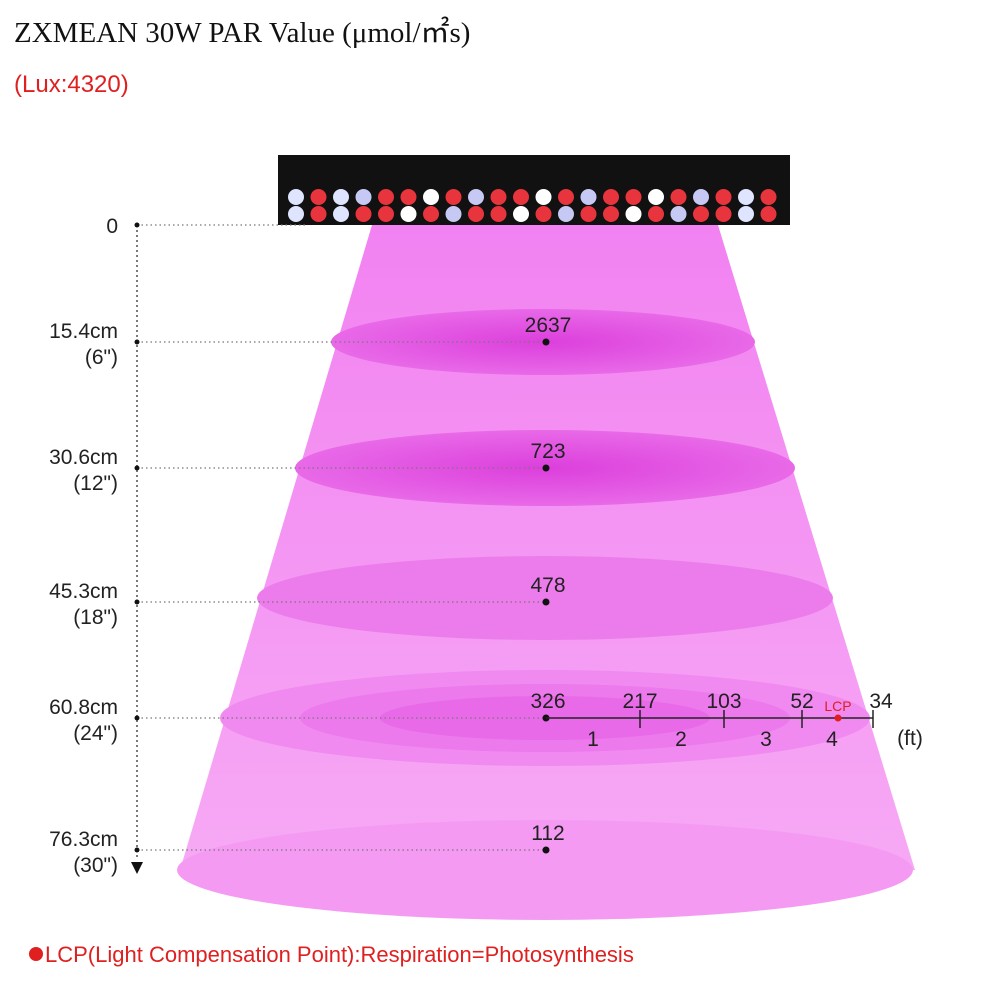  Describe the element at coordinates (740, 720) in the screenshot. I see `spread: 217 103 52 341 2 3 4` at that location.